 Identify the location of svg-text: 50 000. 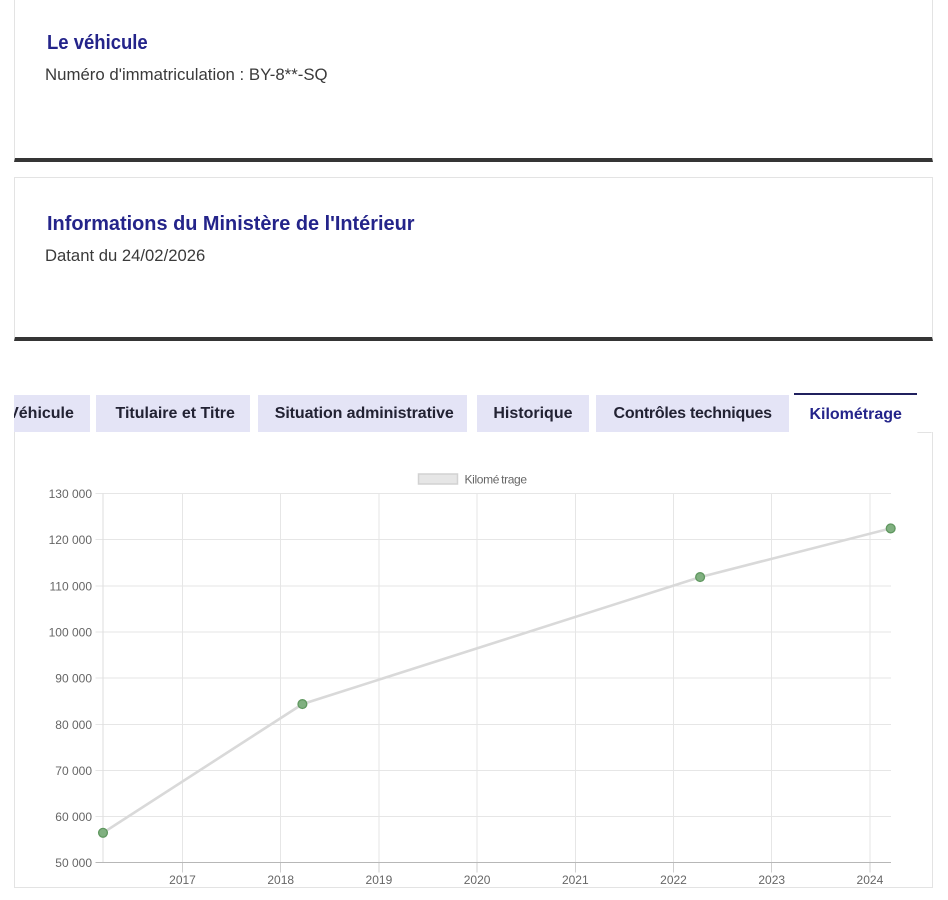
(73, 863).